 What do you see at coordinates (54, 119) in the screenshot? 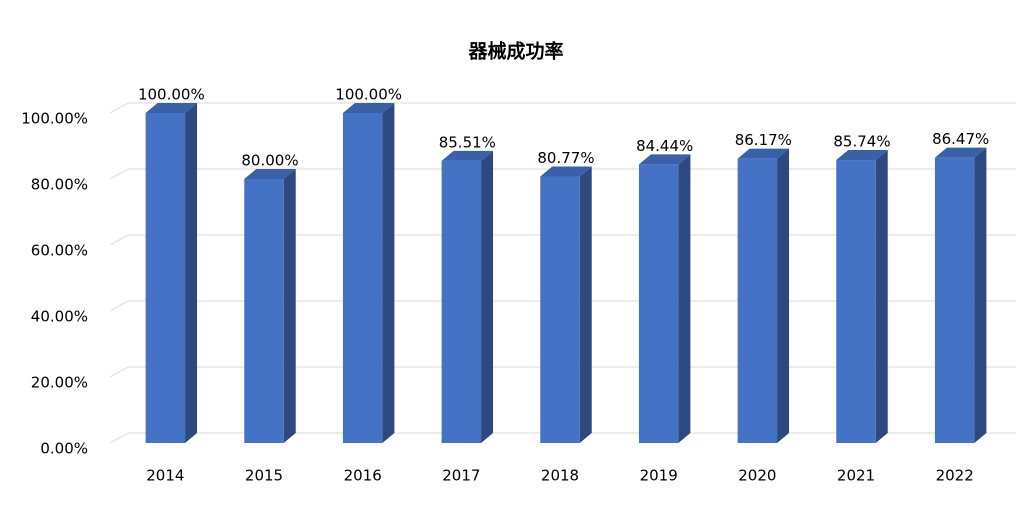
I see `y-tick-label: 100.00%` at bounding box center [54, 119].